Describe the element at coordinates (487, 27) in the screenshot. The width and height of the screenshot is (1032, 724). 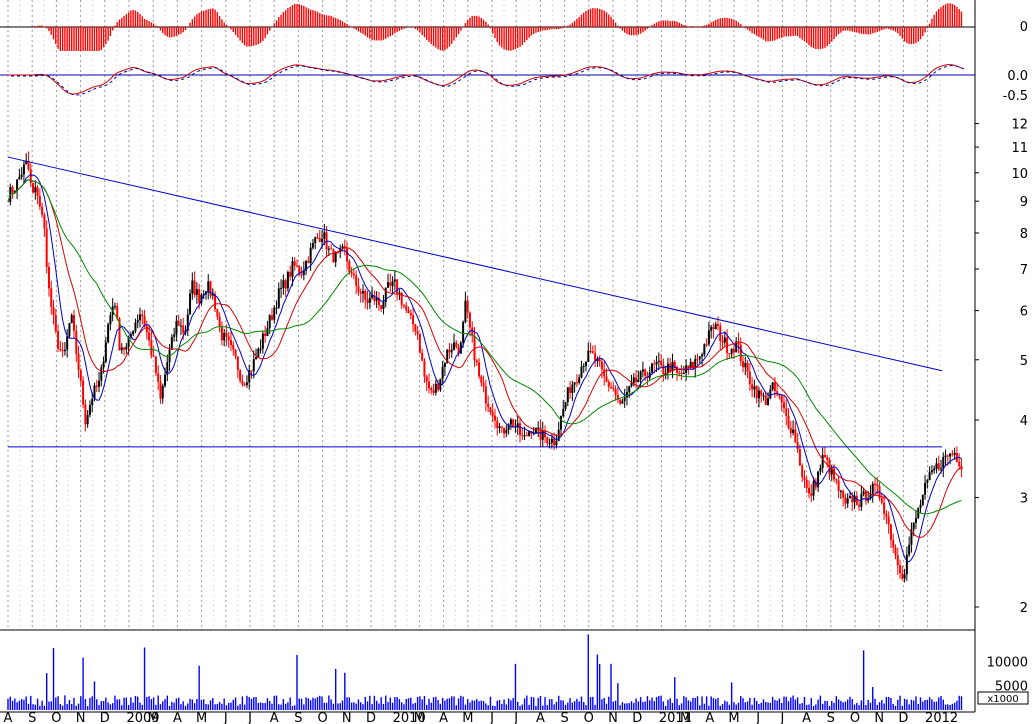
I see `histogram-oscillator-panel` at that location.